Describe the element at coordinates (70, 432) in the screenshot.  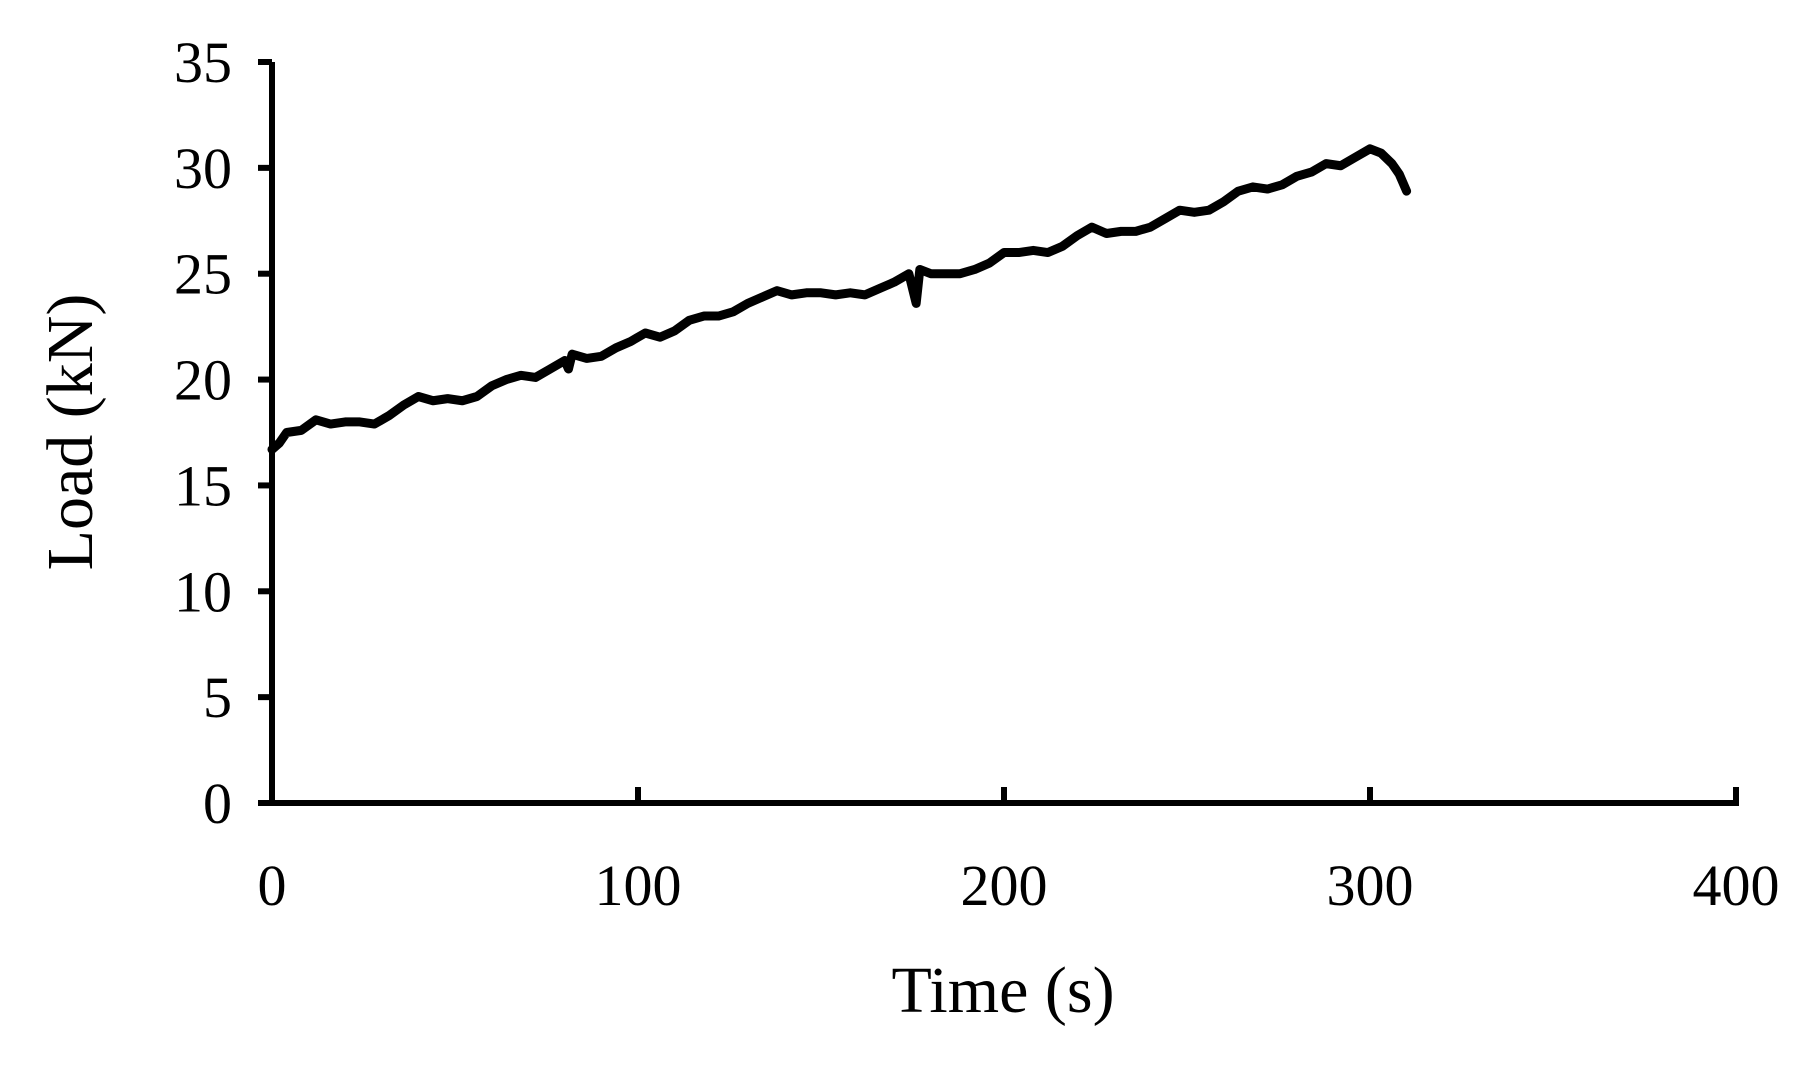
I see `y-axis-label: Load (kN)` at that location.